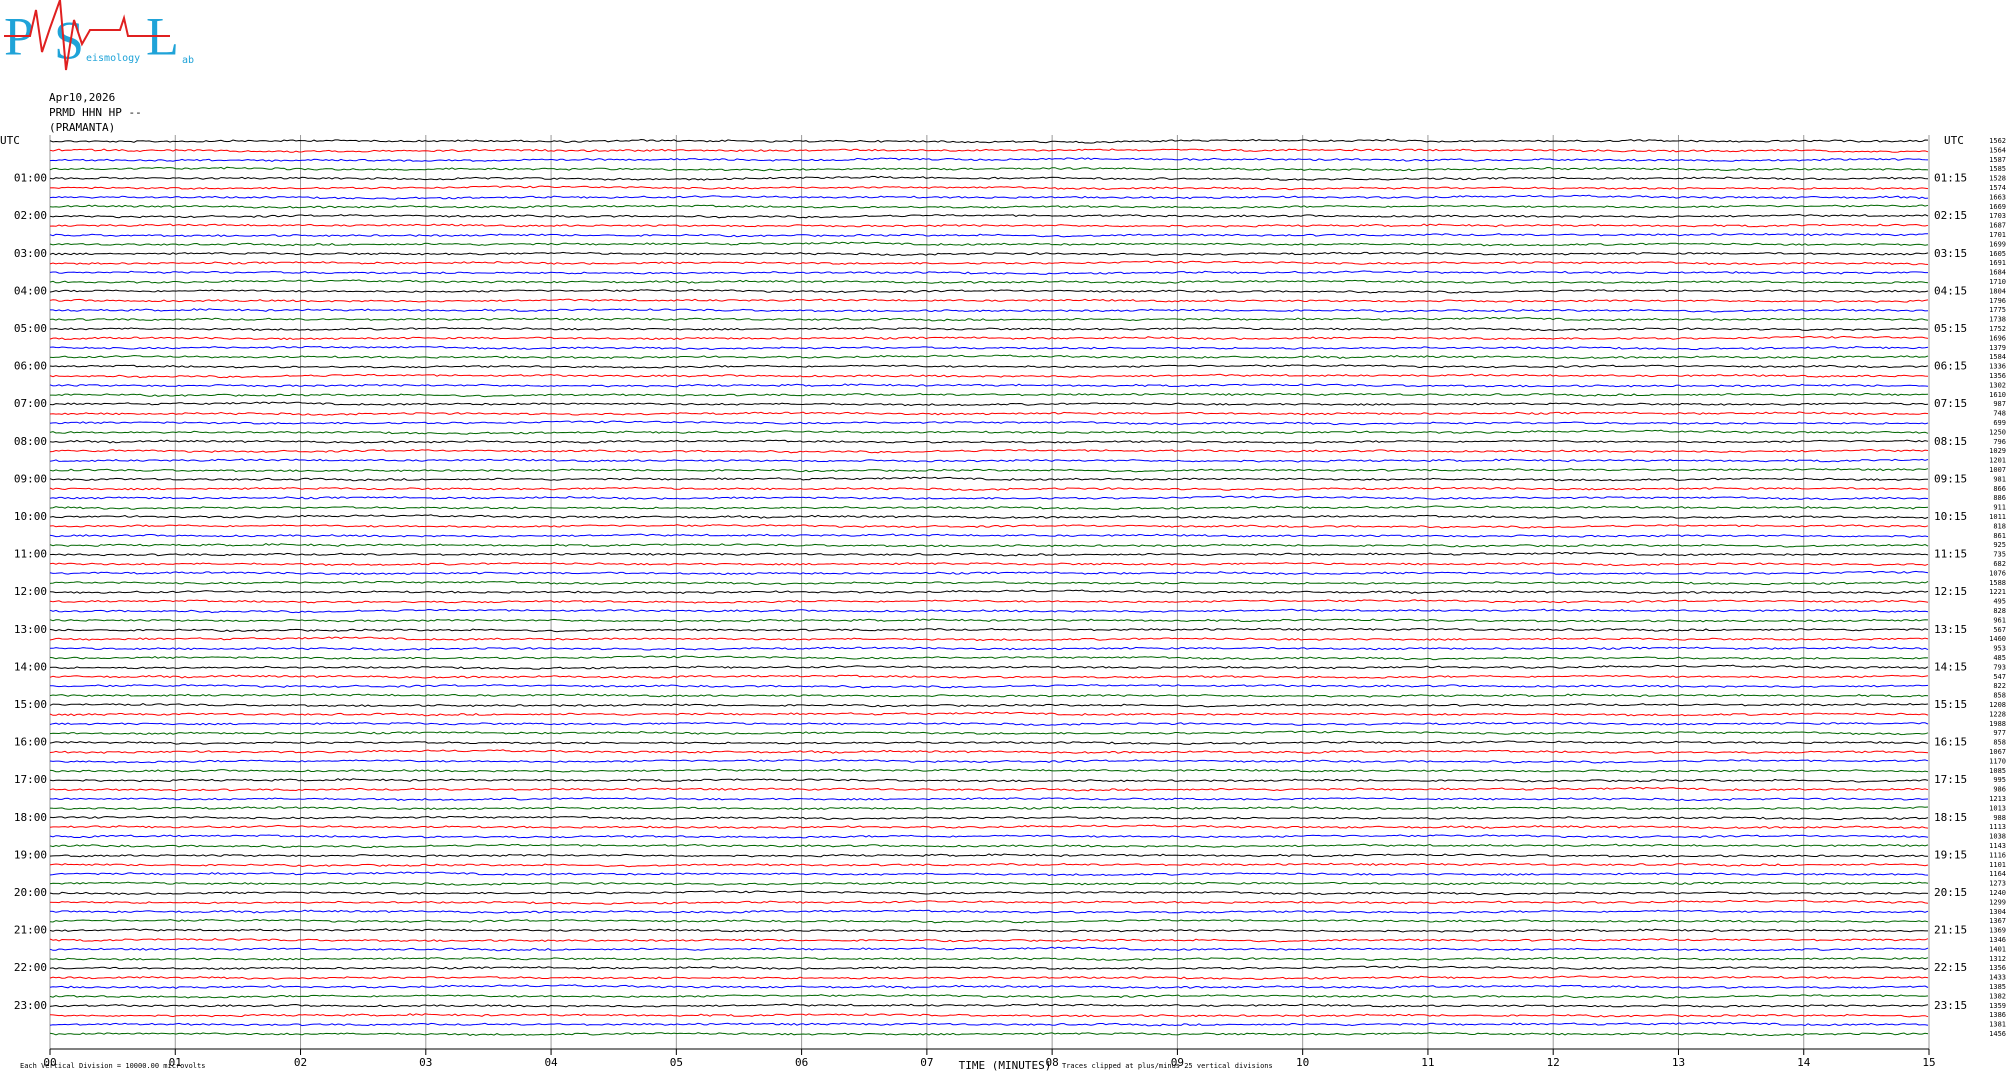 This screenshot has height=1080, width=2010. I want to click on logo-letter: S, so click(69, 40).